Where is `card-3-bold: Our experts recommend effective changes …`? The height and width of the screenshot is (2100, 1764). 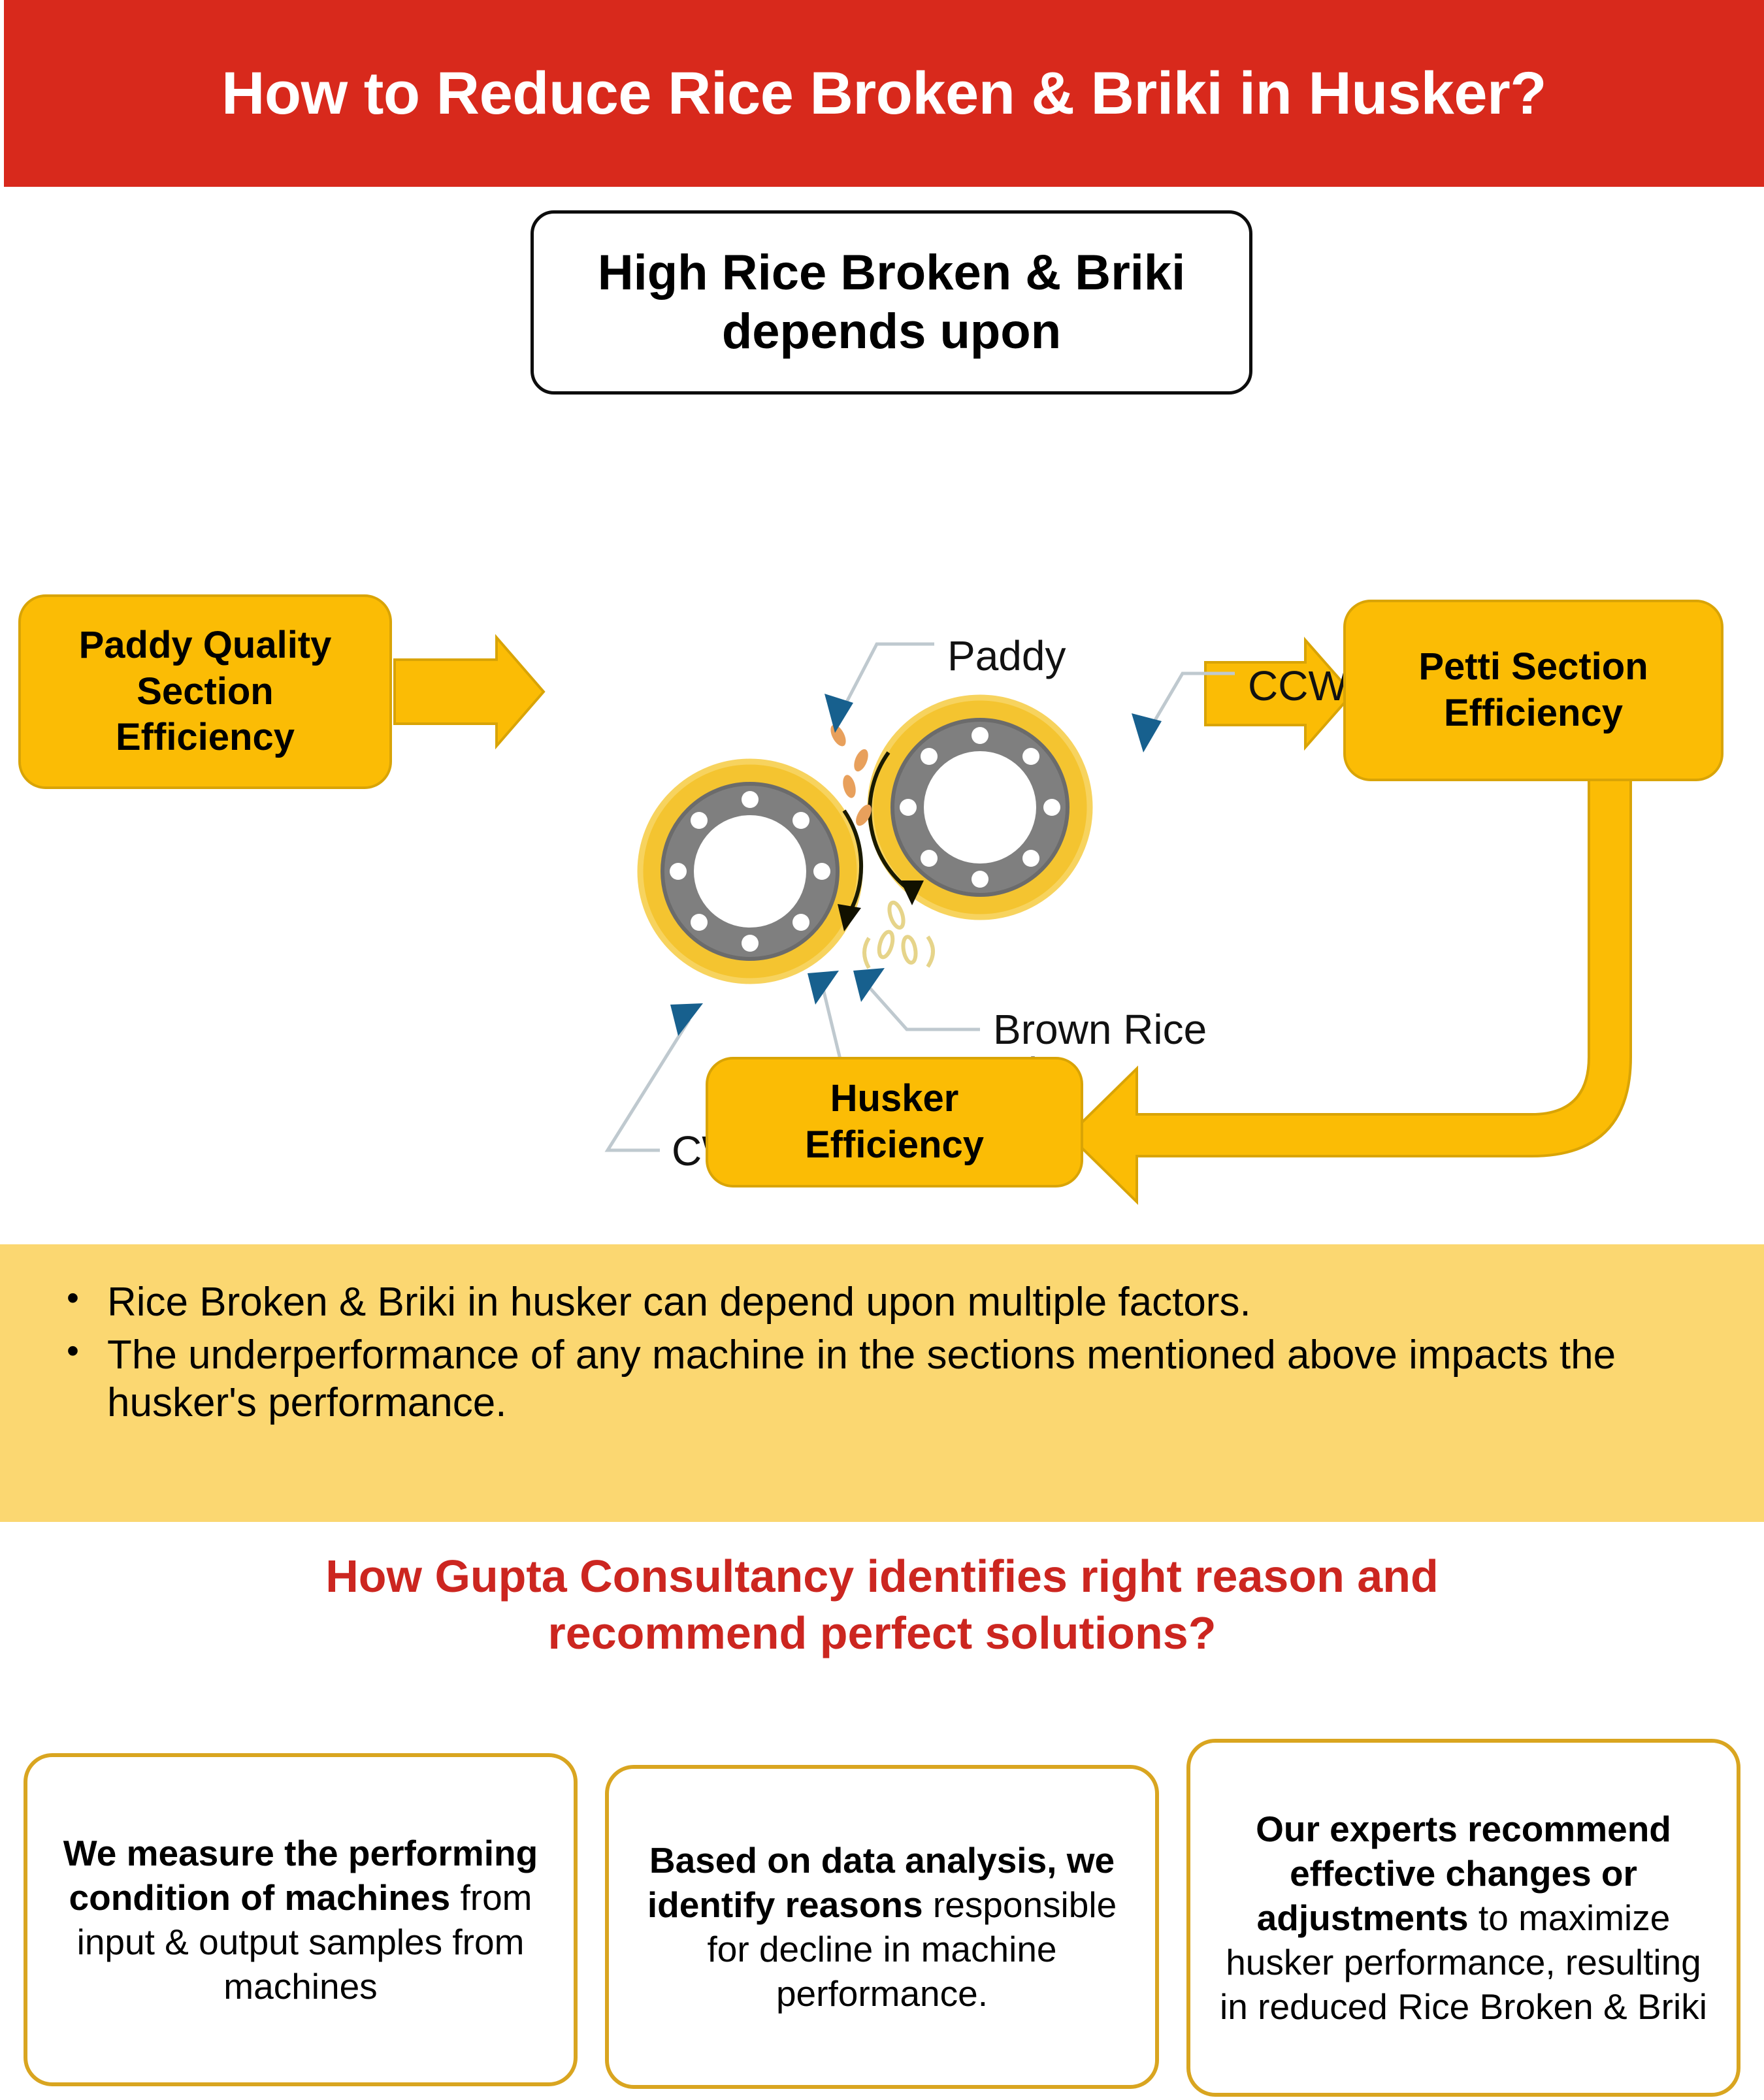 card-3-bold: Our experts recommend effective changes … is located at coordinates (1463, 1873).